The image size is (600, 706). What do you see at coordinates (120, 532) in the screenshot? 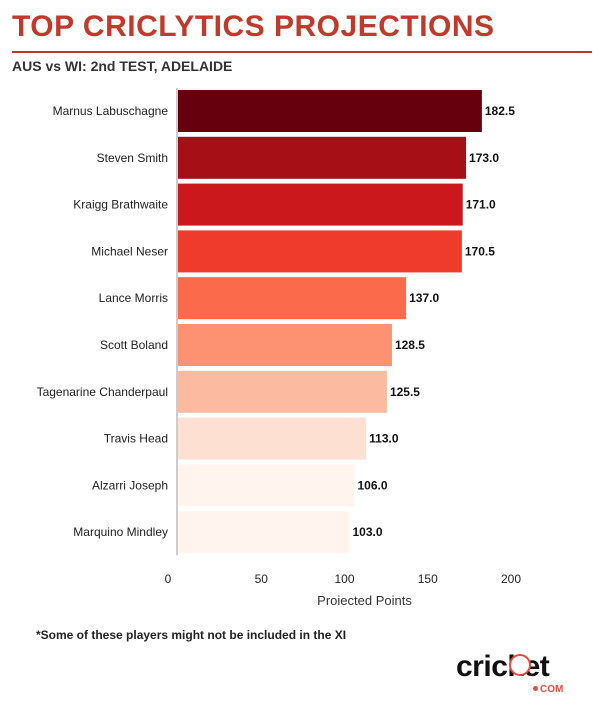
I see `category-label: Marquino Mindley` at bounding box center [120, 532].